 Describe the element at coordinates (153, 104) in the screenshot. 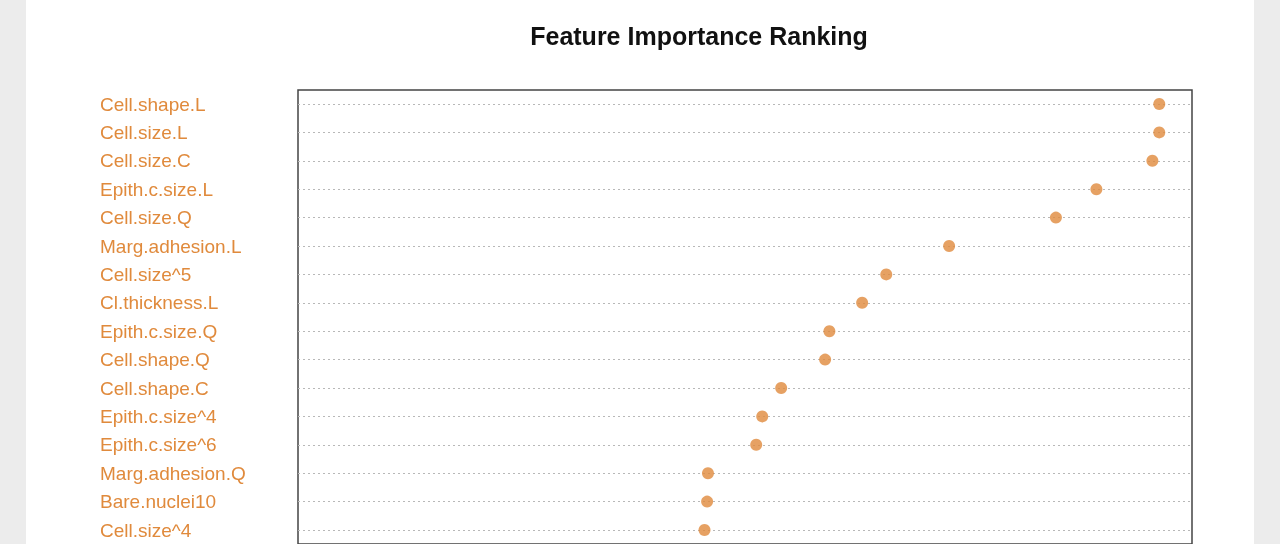

I see `y-tick-label: Cell.shape.L` at that location.